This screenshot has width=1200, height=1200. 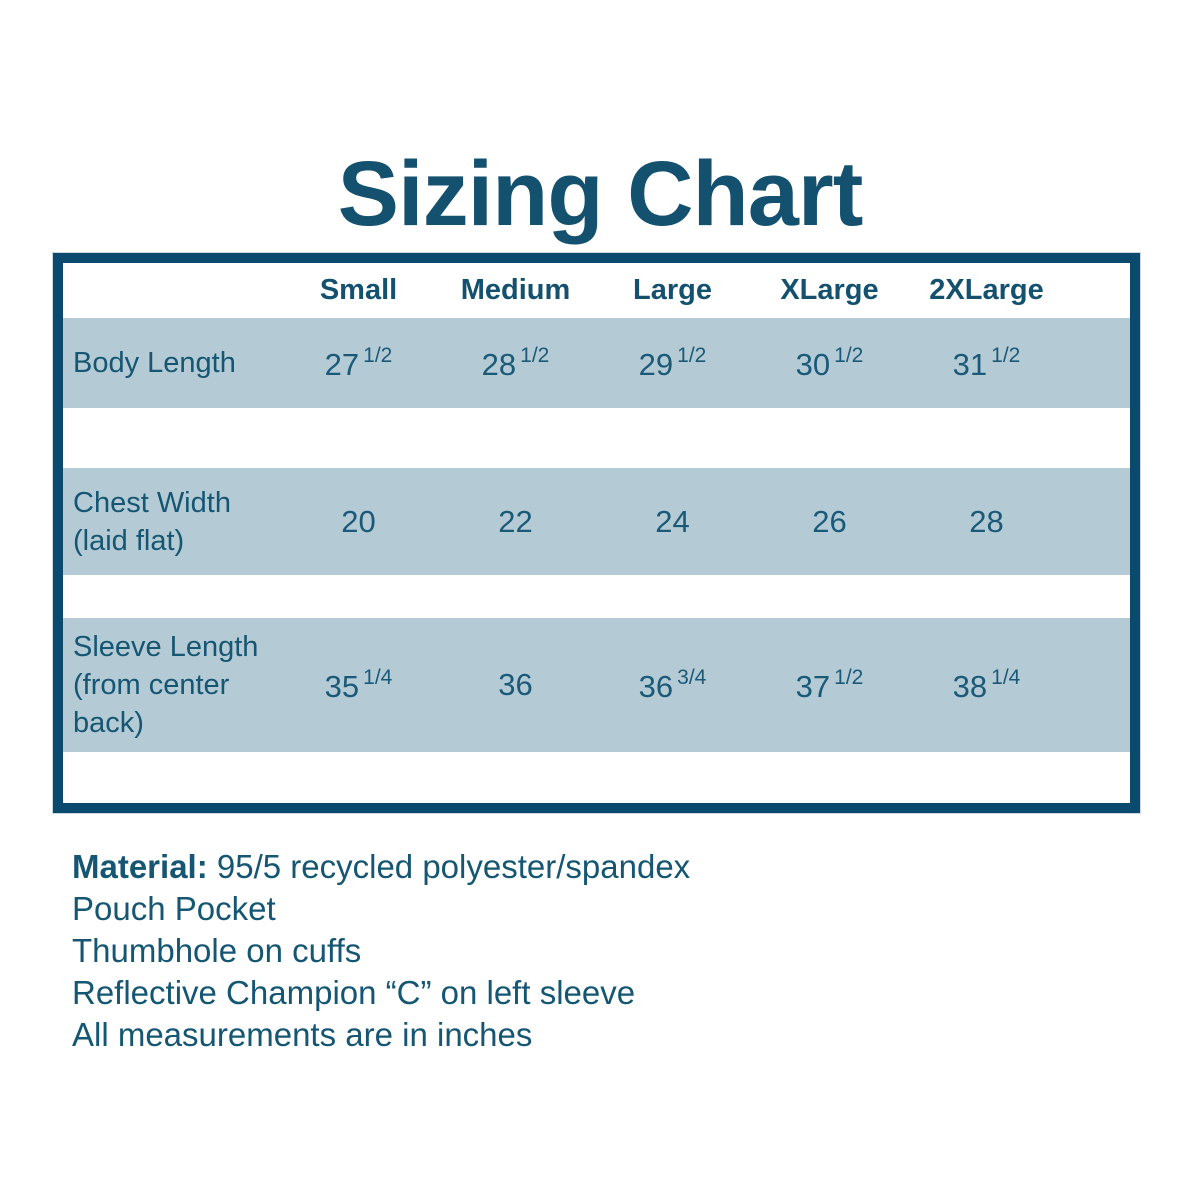 I want to click on page-title: Sizing Chart, so click(x=600, y=194).